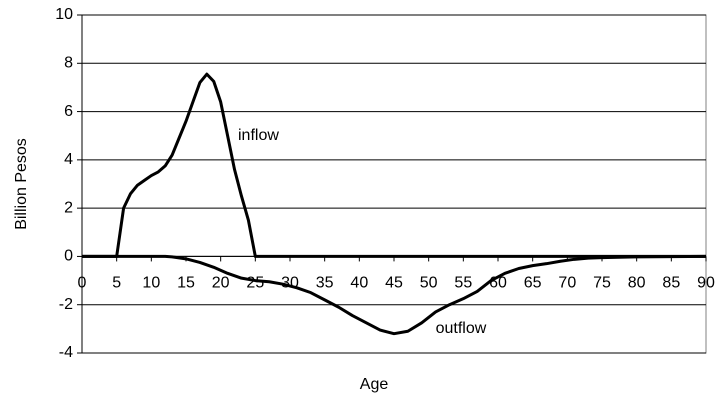 Image resolution: width=717 pixels, height=400 pixels. Describe the element at coordinates (461, 328) in the screenshot. I see `series-label: outflow` at that location.